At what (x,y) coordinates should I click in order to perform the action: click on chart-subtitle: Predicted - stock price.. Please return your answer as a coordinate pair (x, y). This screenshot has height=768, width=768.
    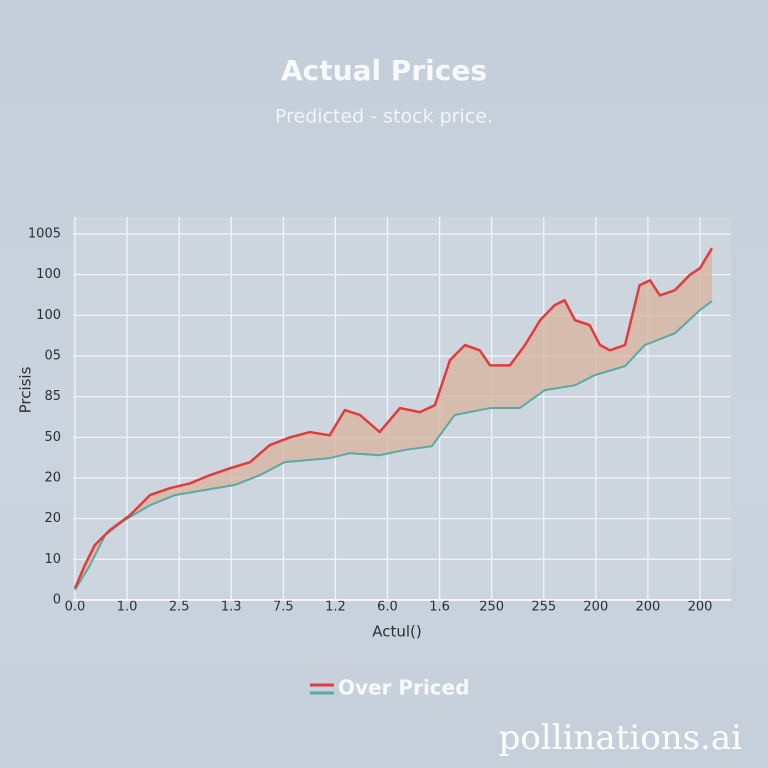
    Looking at the image, I should click on (384, 117).